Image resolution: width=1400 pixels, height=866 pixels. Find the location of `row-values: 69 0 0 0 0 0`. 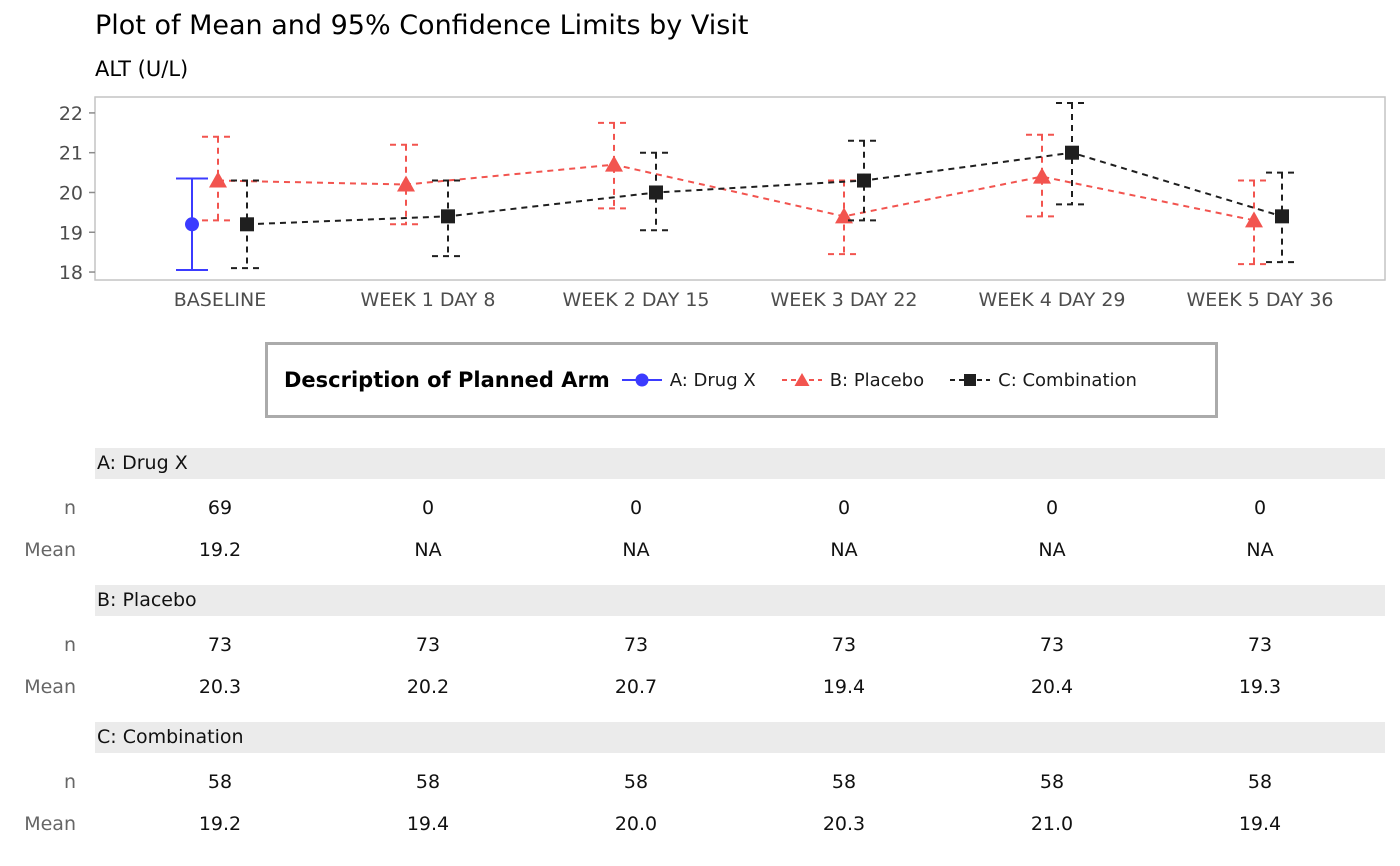

row-values: 69 0 0 0 0 0 is located at coordinates (740, 508).